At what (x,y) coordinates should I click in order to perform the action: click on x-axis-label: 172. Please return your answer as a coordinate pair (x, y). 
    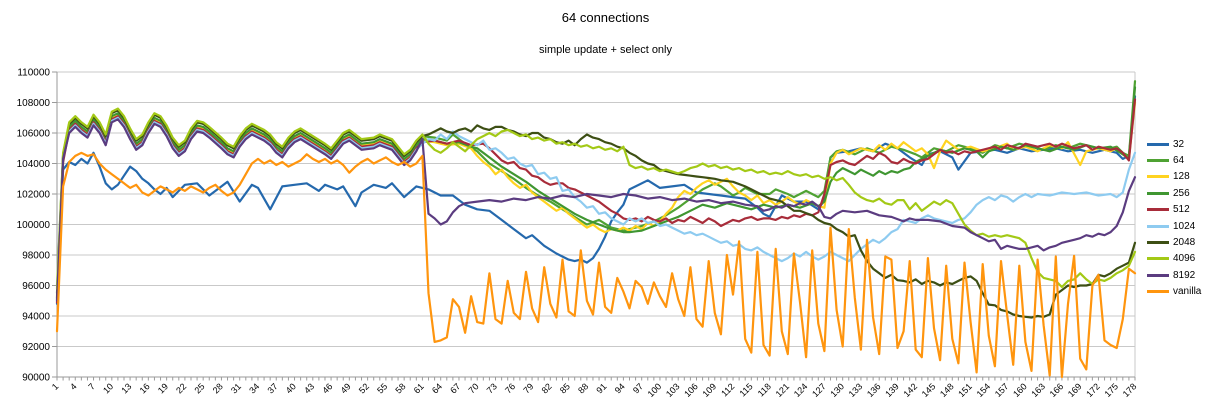
    Looking at the image, I should click on (1093, 390).